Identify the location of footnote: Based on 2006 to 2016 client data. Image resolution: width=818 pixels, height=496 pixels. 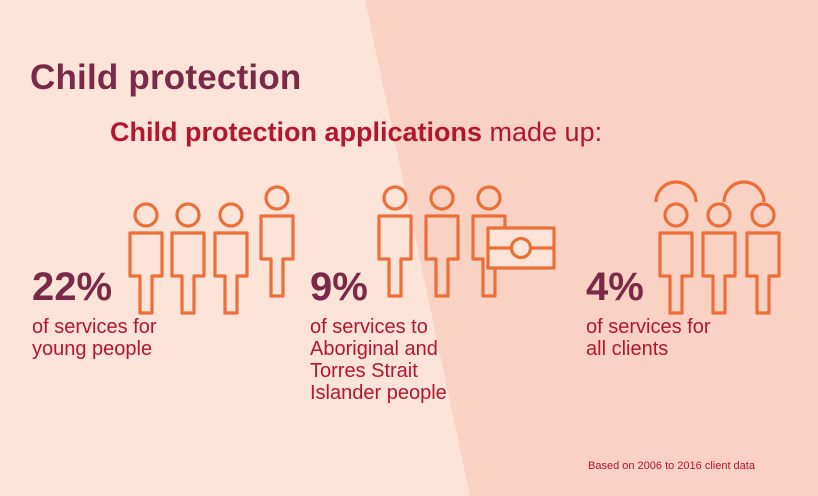
(671, 466).